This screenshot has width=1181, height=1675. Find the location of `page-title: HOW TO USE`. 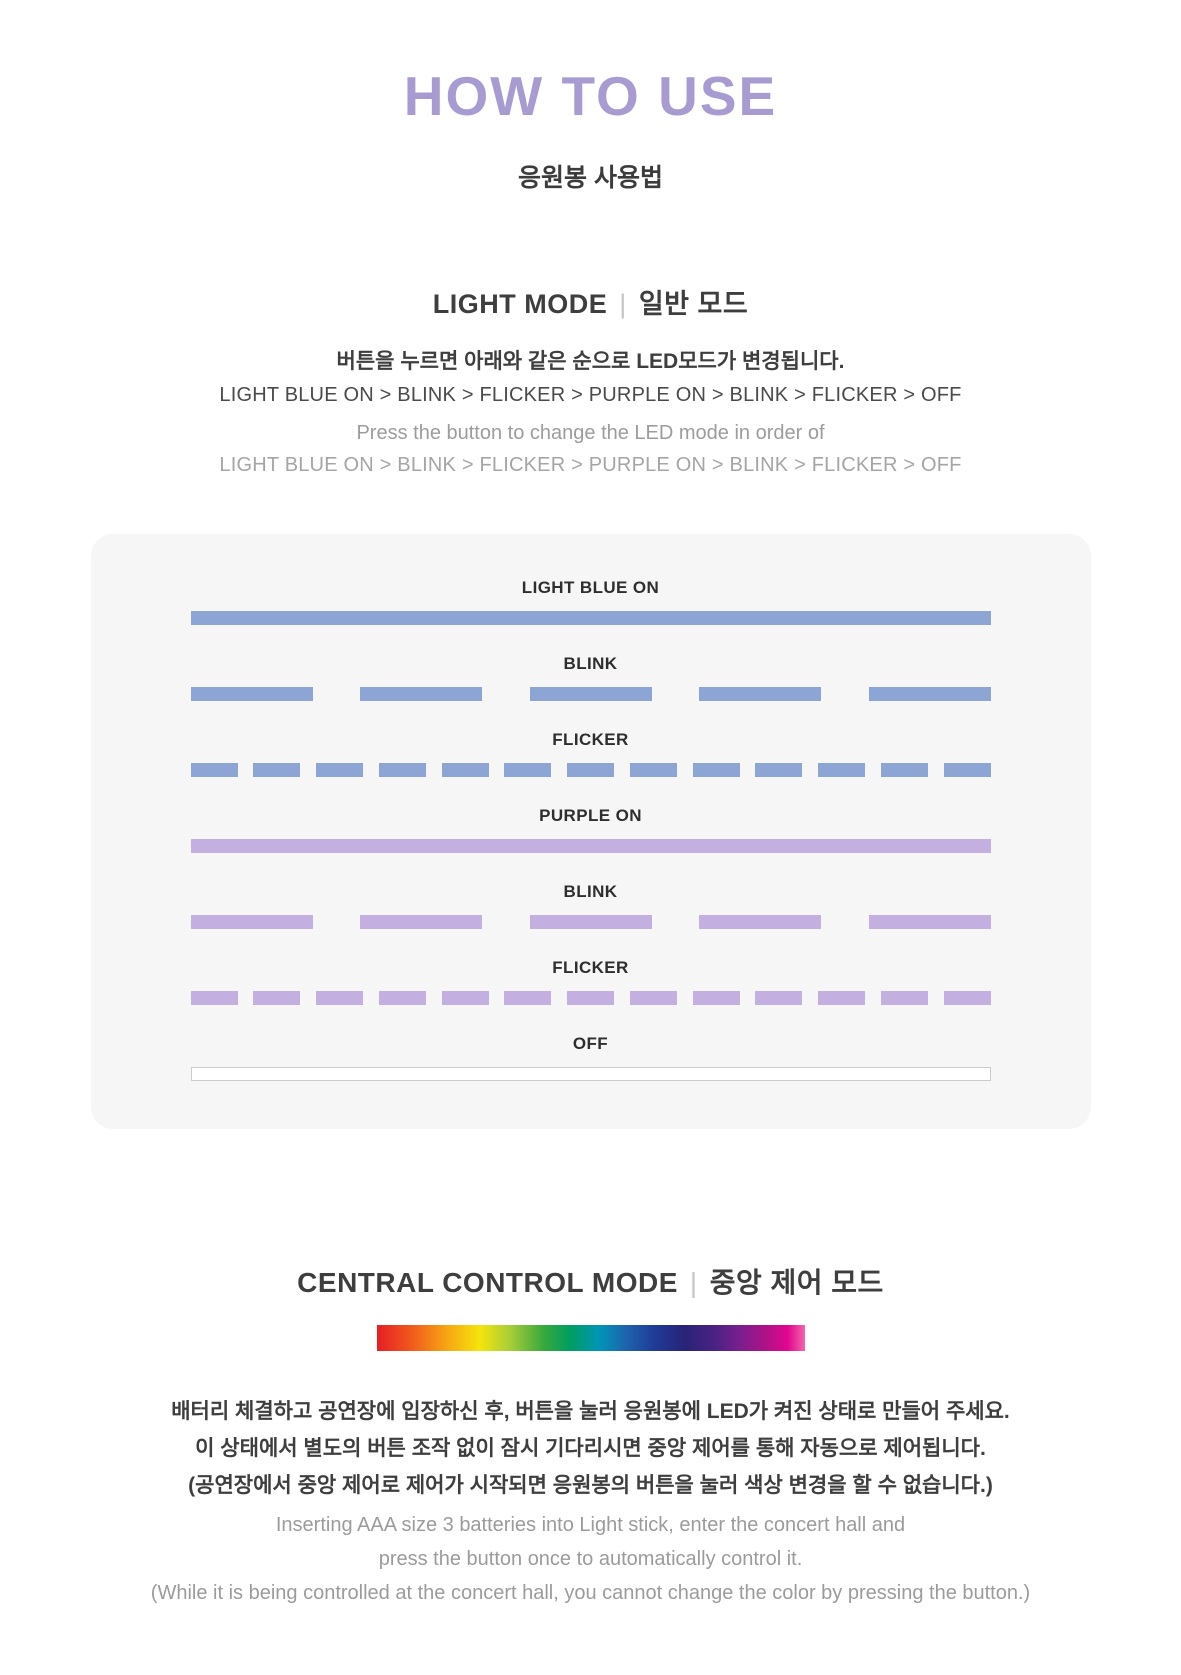

page-title: HOW TO USE is located at coordinates (590, 96).